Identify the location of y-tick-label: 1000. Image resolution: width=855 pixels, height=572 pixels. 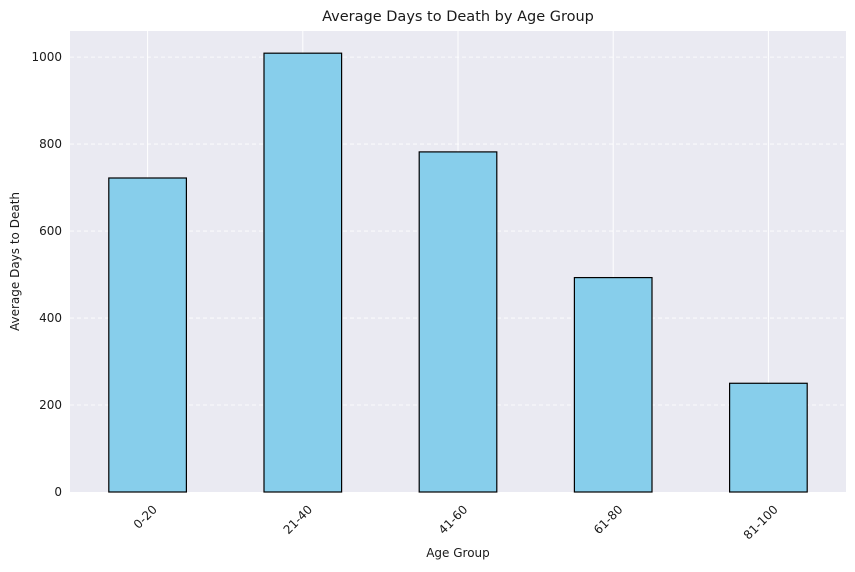
(46, 57).